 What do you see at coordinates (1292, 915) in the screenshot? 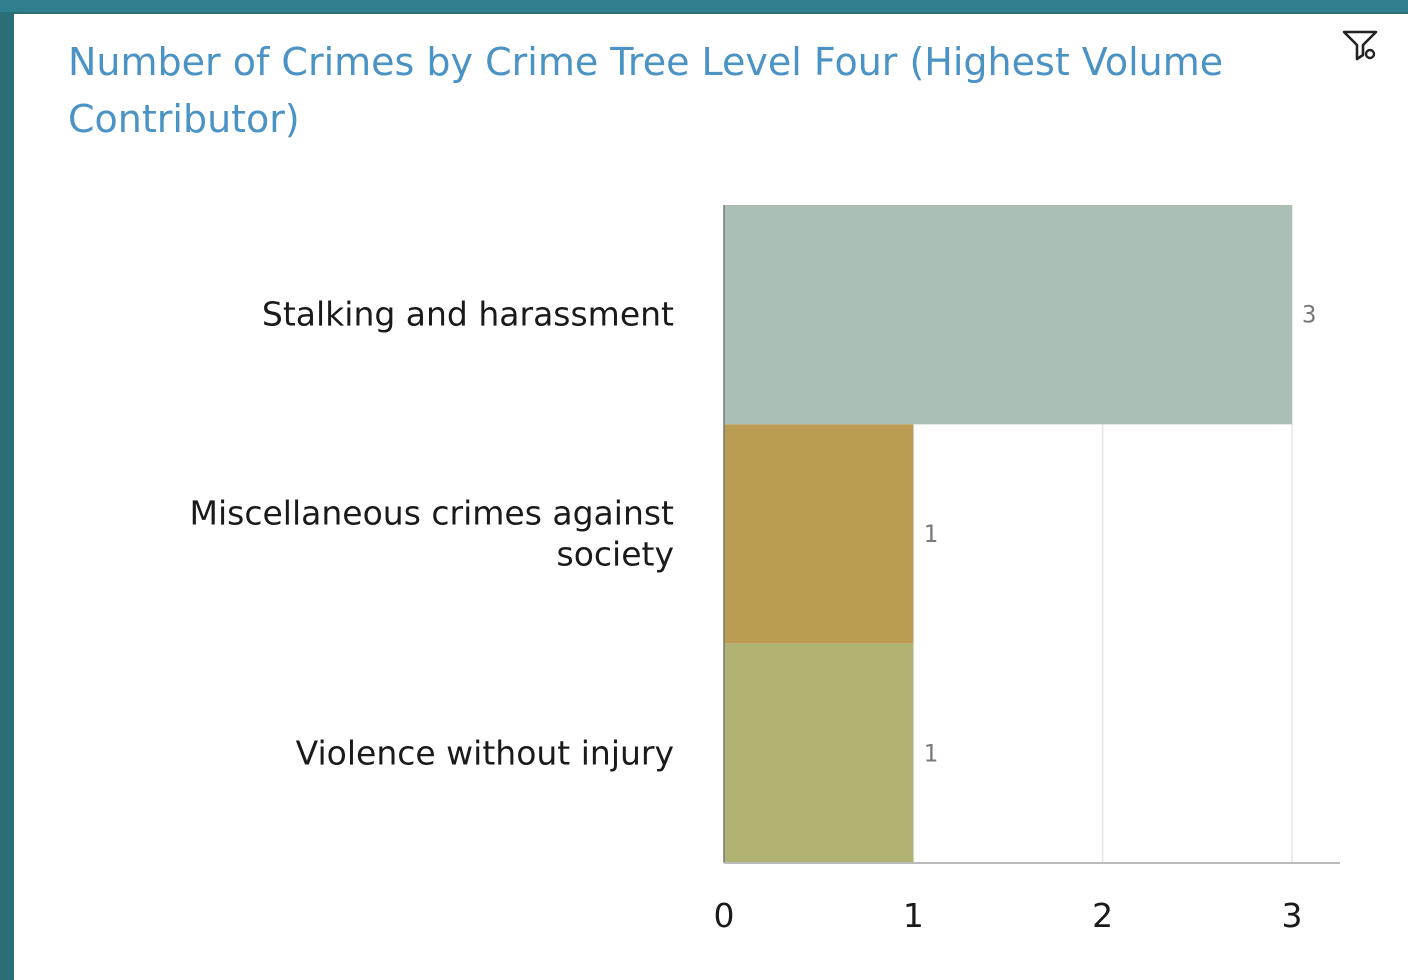
I see `x-tick-label-3: 3` at bounding box center [1292, 915].